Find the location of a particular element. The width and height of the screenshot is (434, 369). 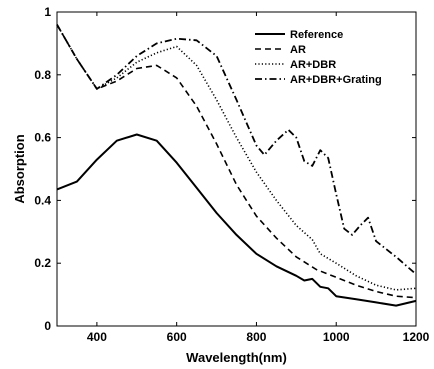

x-axis-label: Wavelength(nm) is located at coordinates (236, 357).